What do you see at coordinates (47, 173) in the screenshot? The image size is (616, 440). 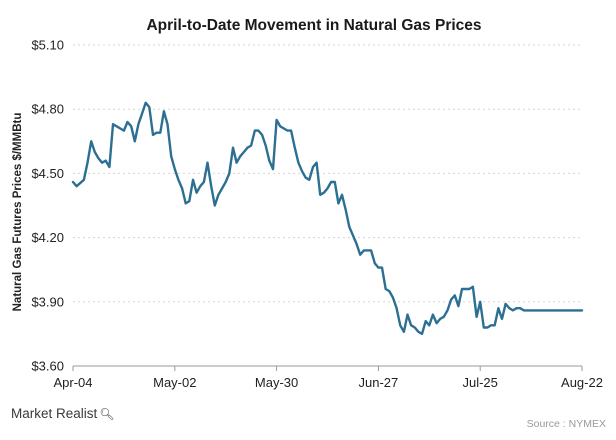 I see `y-tick-label: $4.50` at bounding box center [47, 173].